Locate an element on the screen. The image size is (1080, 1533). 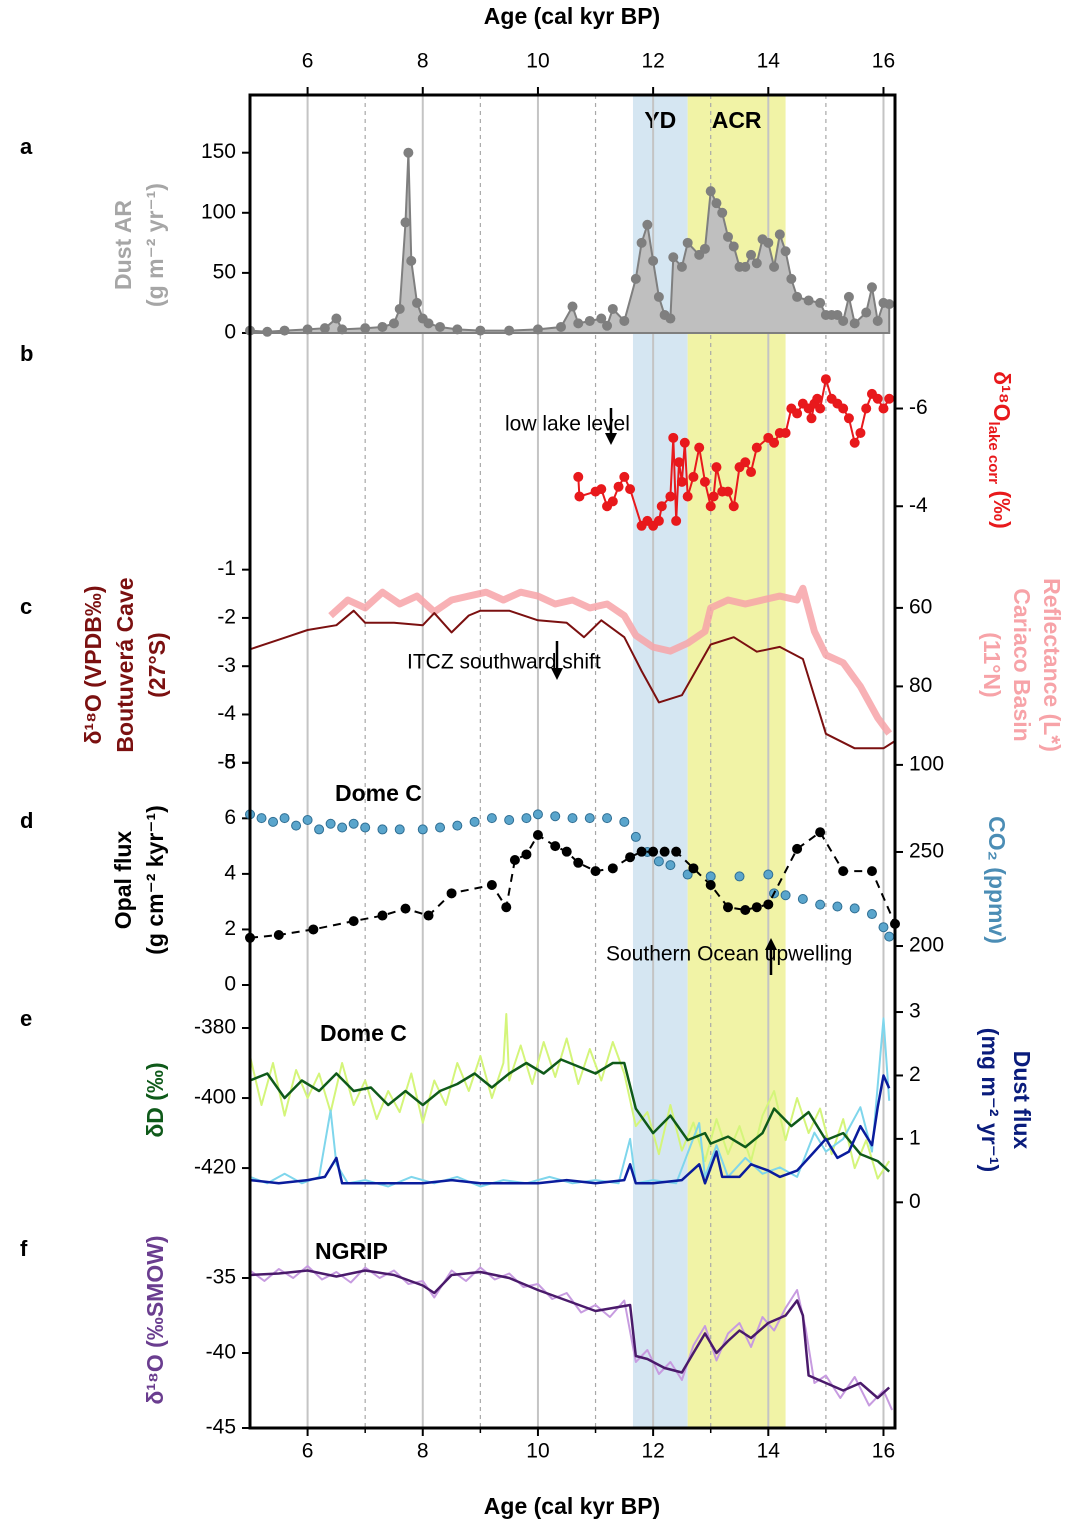
y-tick-label: 8 is located at coordinates (230, 761).